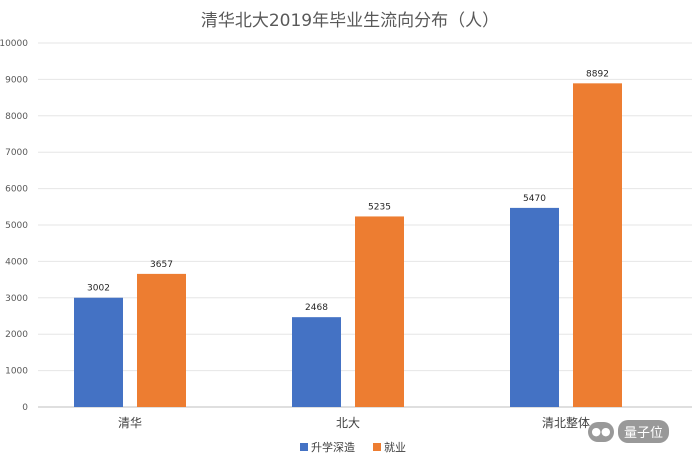 The width and height of the screenshot is (700, 462). What do you see at coordinates (14, 44) in the screenshot?
I see `y-tick-label: 10000` at bounding box center [14, 44].